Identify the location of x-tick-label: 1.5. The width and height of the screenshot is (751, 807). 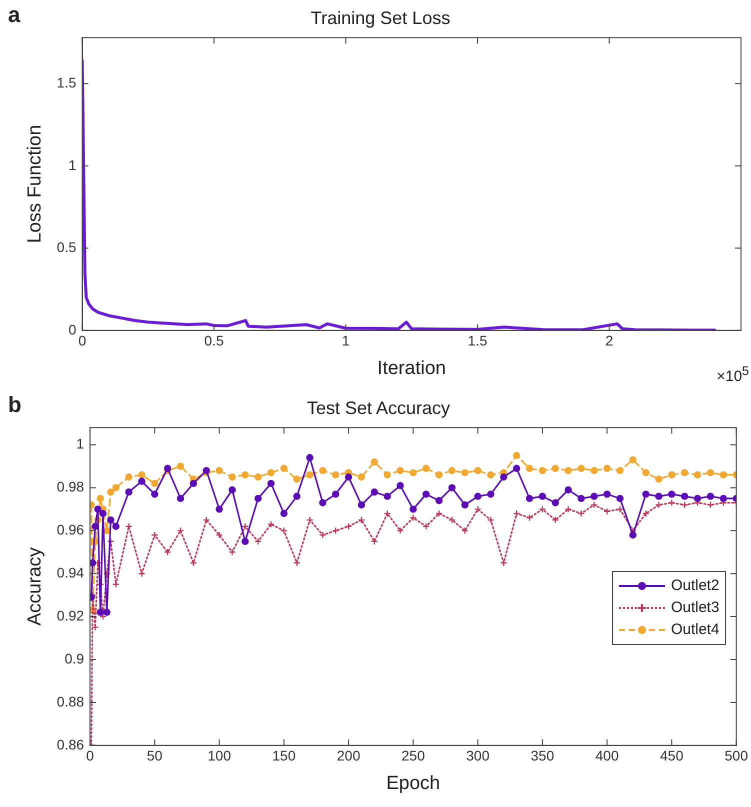
(478, 340).